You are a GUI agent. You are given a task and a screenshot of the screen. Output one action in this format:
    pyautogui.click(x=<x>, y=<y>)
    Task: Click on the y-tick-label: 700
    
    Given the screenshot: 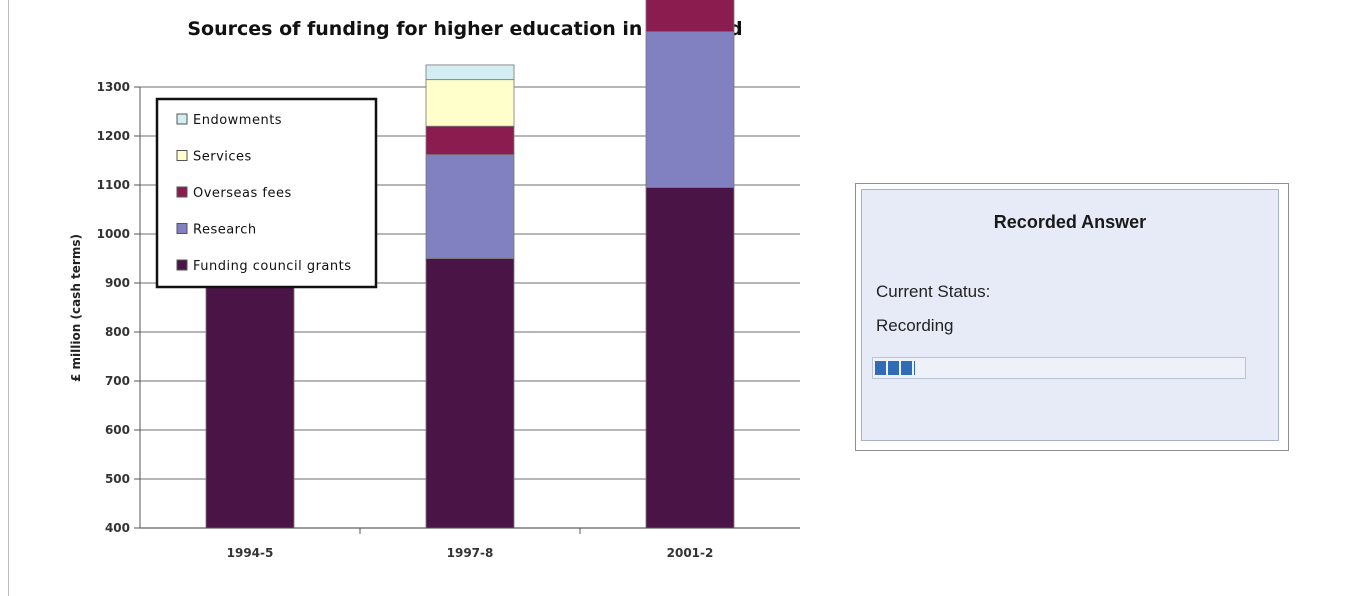 What is the action you would take?
    pyautogui.click(x=117, y=381)
    